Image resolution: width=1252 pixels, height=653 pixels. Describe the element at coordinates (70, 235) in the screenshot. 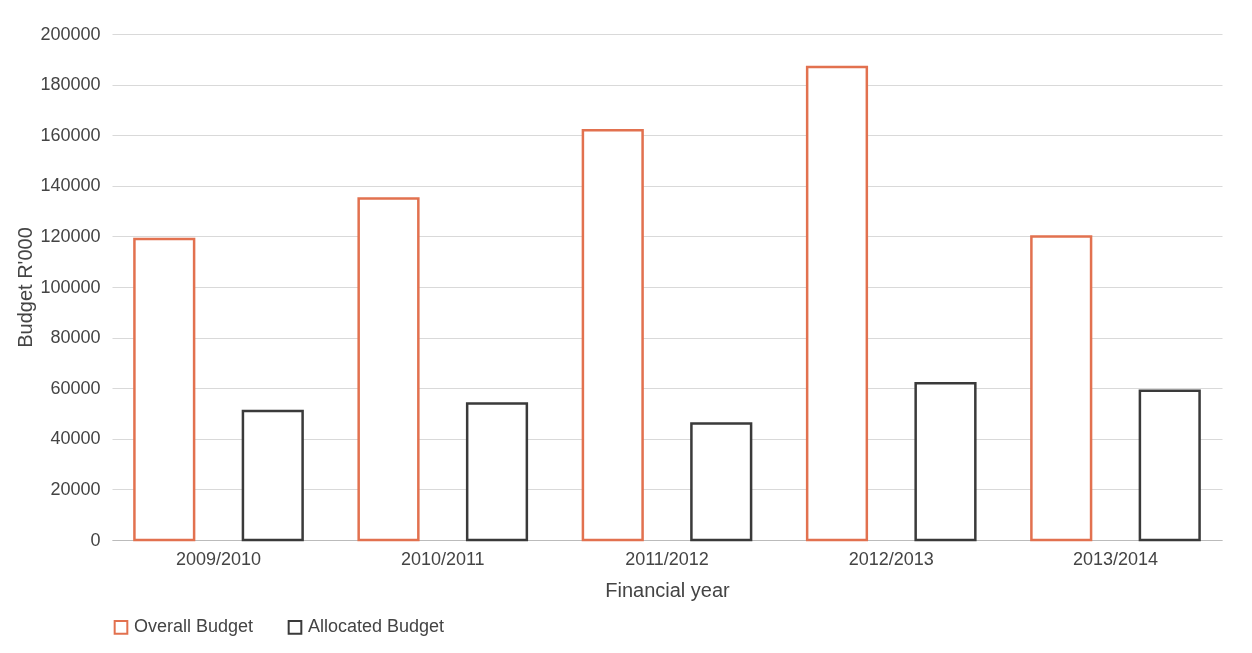

I see `y-tick-label: 120000` at that location.